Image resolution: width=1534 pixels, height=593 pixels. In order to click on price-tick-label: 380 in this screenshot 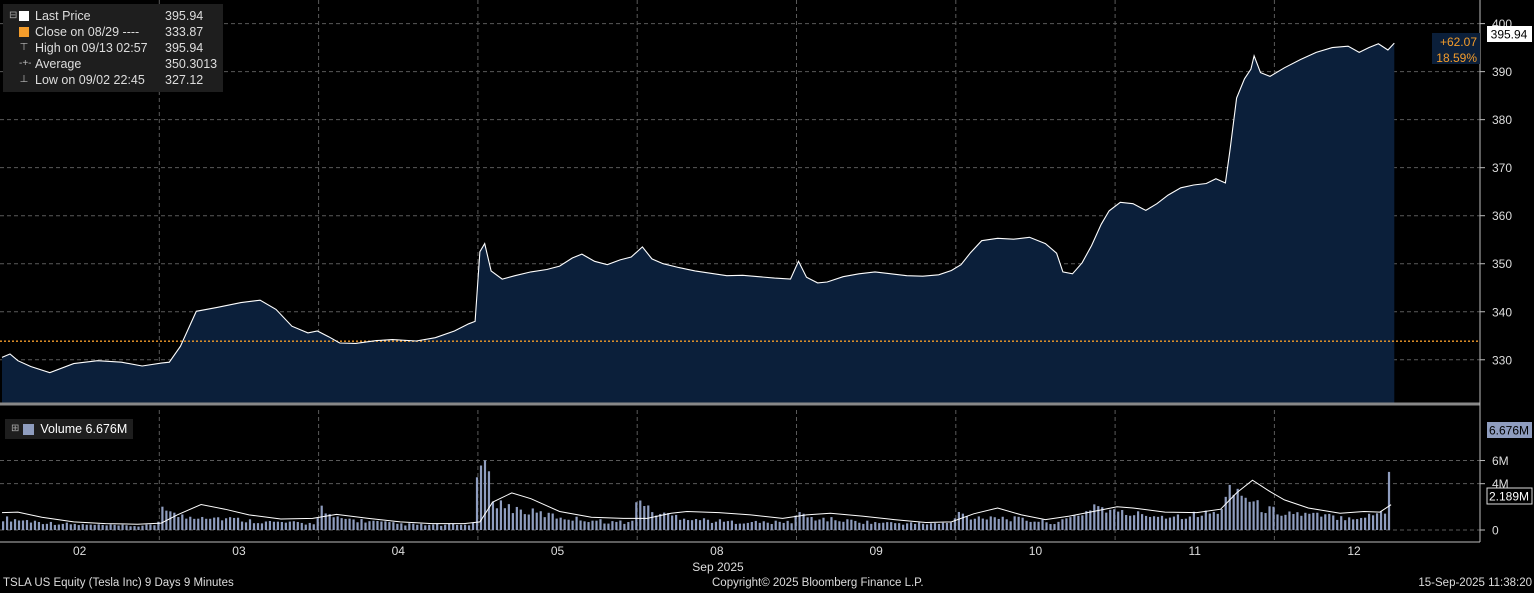, I will do `click(1502, 120)`.